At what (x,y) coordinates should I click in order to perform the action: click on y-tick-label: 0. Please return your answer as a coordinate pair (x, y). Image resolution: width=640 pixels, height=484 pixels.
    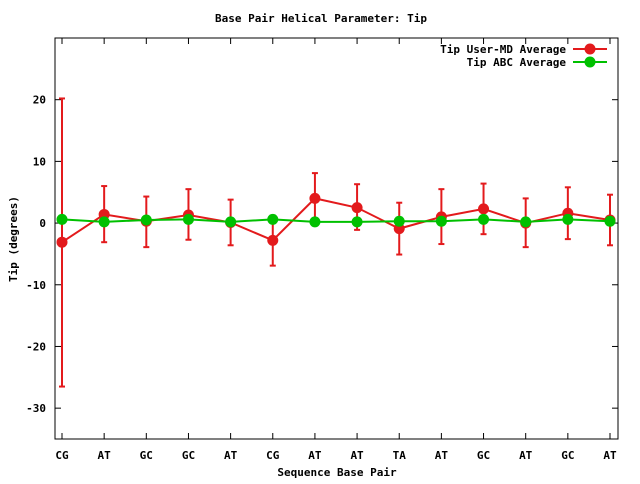
    Looking at the image, I should click on (42, 223).